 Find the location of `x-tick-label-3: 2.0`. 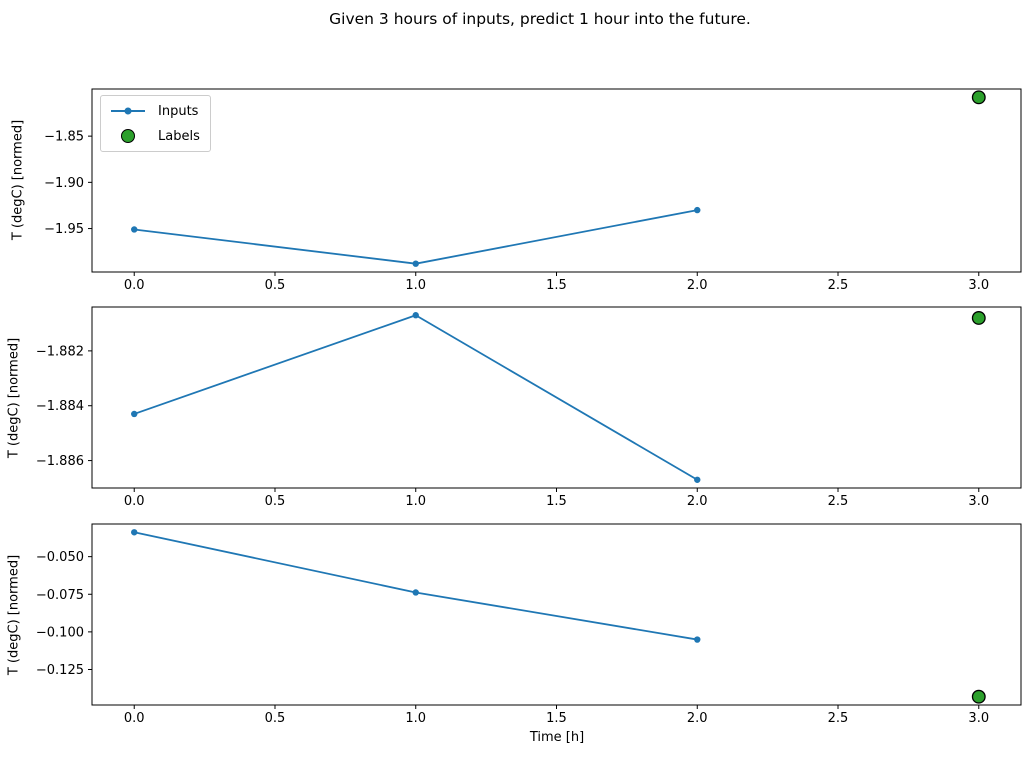

x-tick-label-3: 2.0 is located at coordinates (697, 718).